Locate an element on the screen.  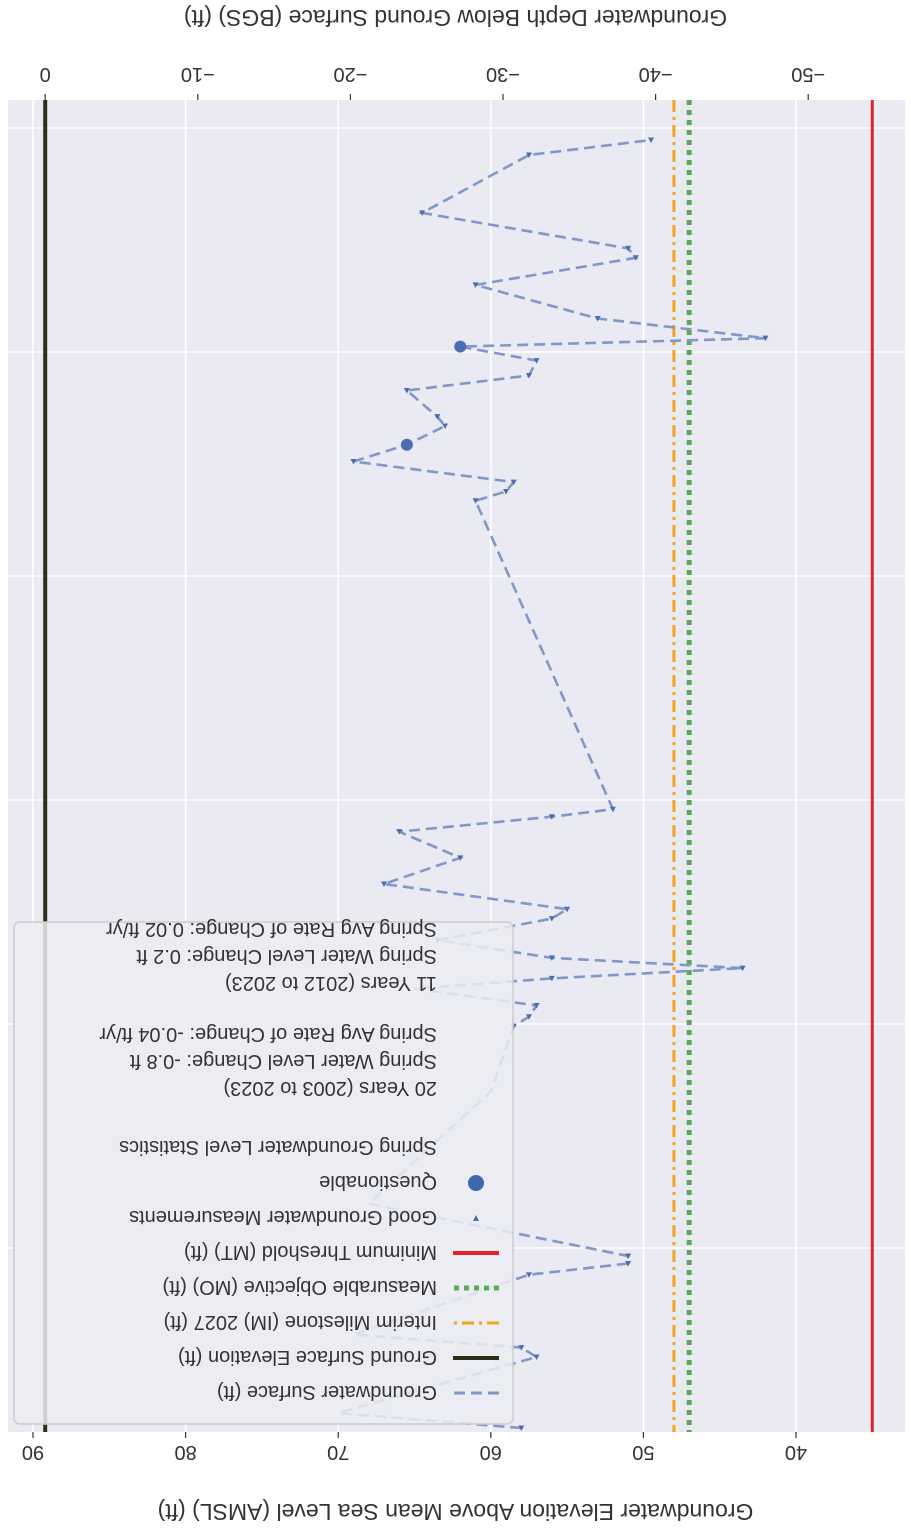
primary-tick-label: 80 is located at coordinates (185, 1452).